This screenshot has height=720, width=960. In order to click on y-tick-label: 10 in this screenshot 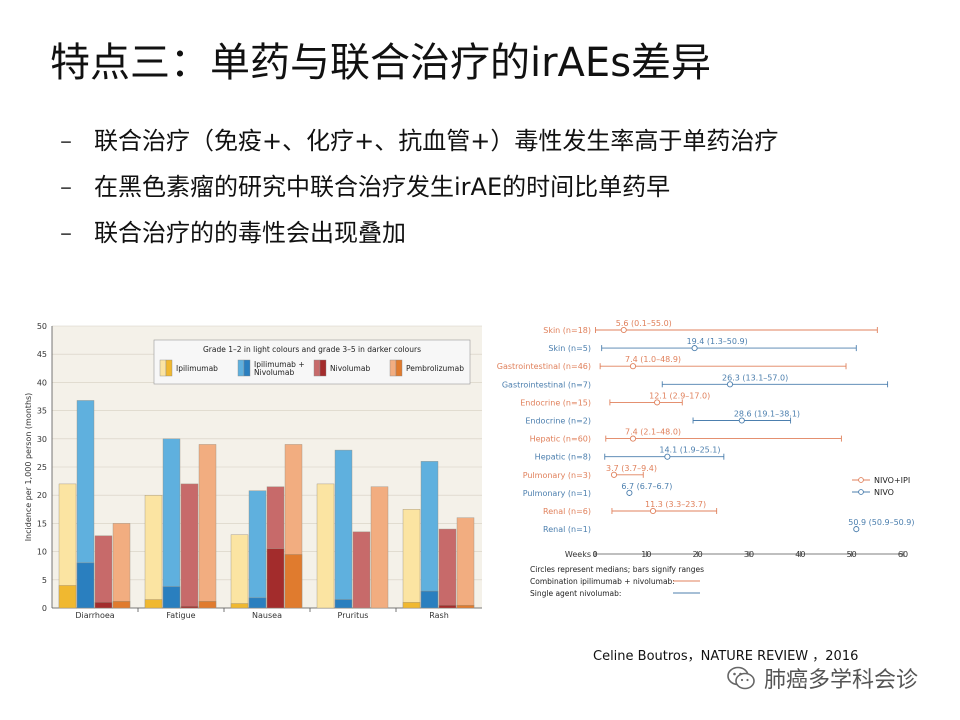, I will do `click(42, 552)`.